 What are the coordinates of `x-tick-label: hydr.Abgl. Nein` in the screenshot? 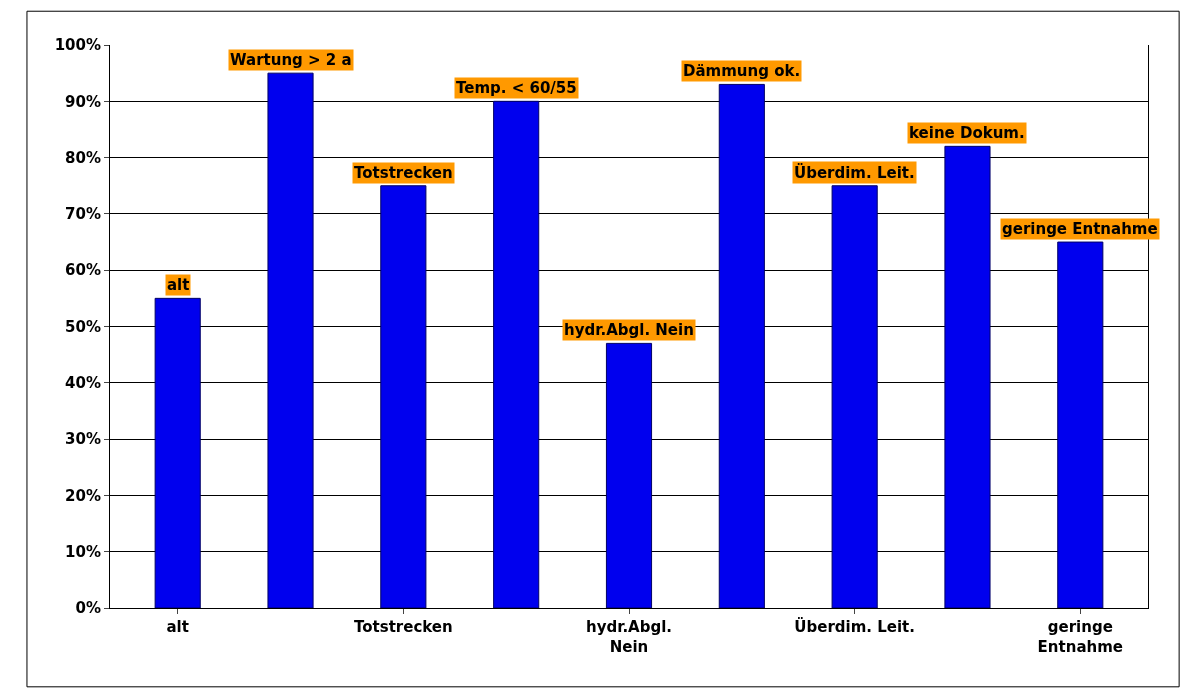 It's located at (629, 637).